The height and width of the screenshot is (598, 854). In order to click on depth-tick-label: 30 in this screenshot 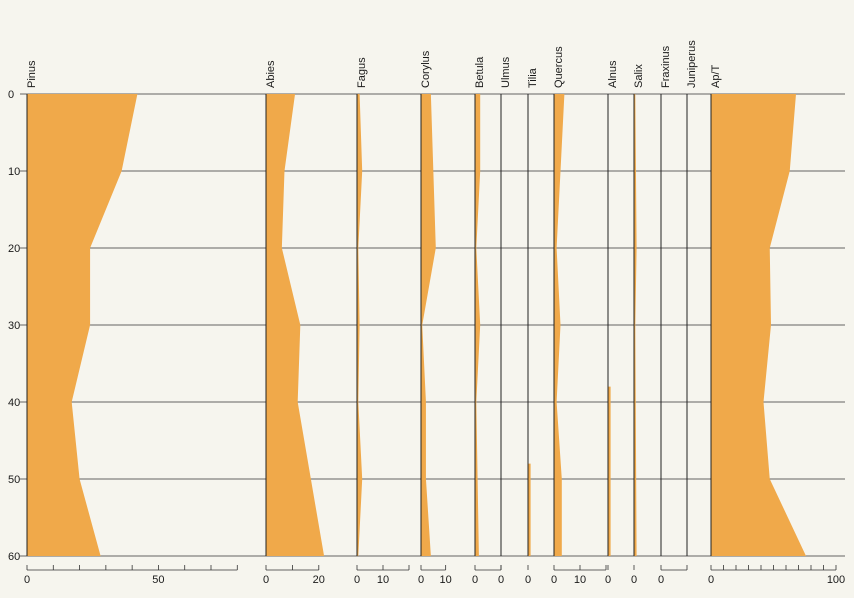, I will do `click(14, 326)`.